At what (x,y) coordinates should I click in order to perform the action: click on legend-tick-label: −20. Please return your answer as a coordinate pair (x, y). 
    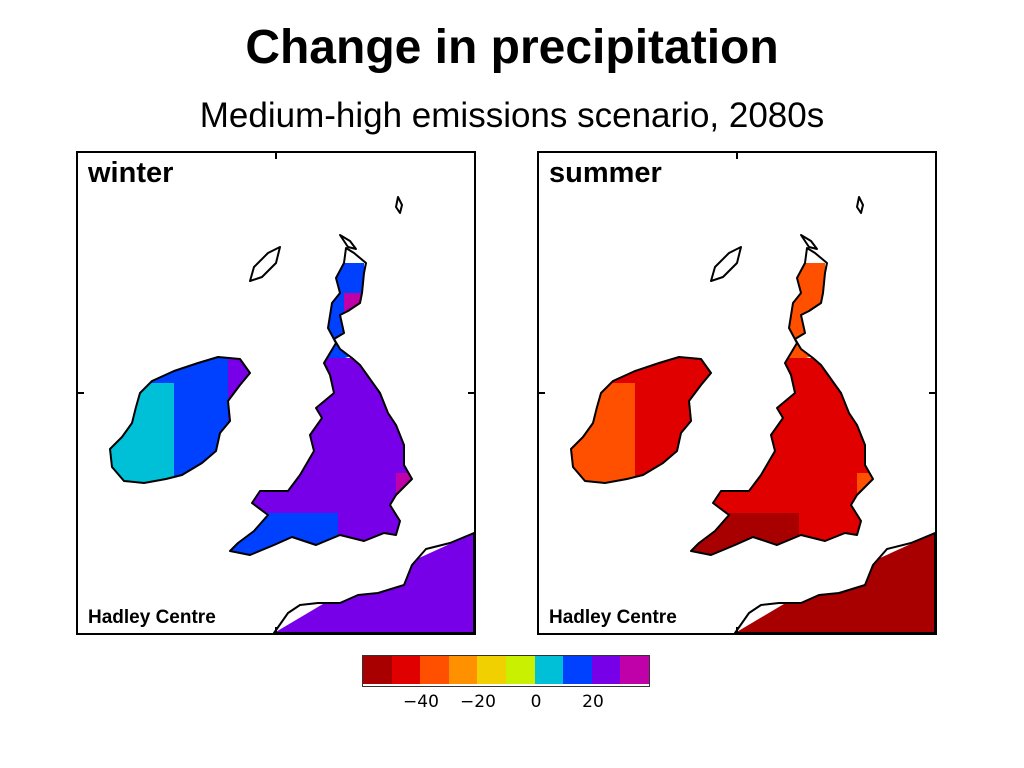
    Looking at the image, I should click on (478, 702).